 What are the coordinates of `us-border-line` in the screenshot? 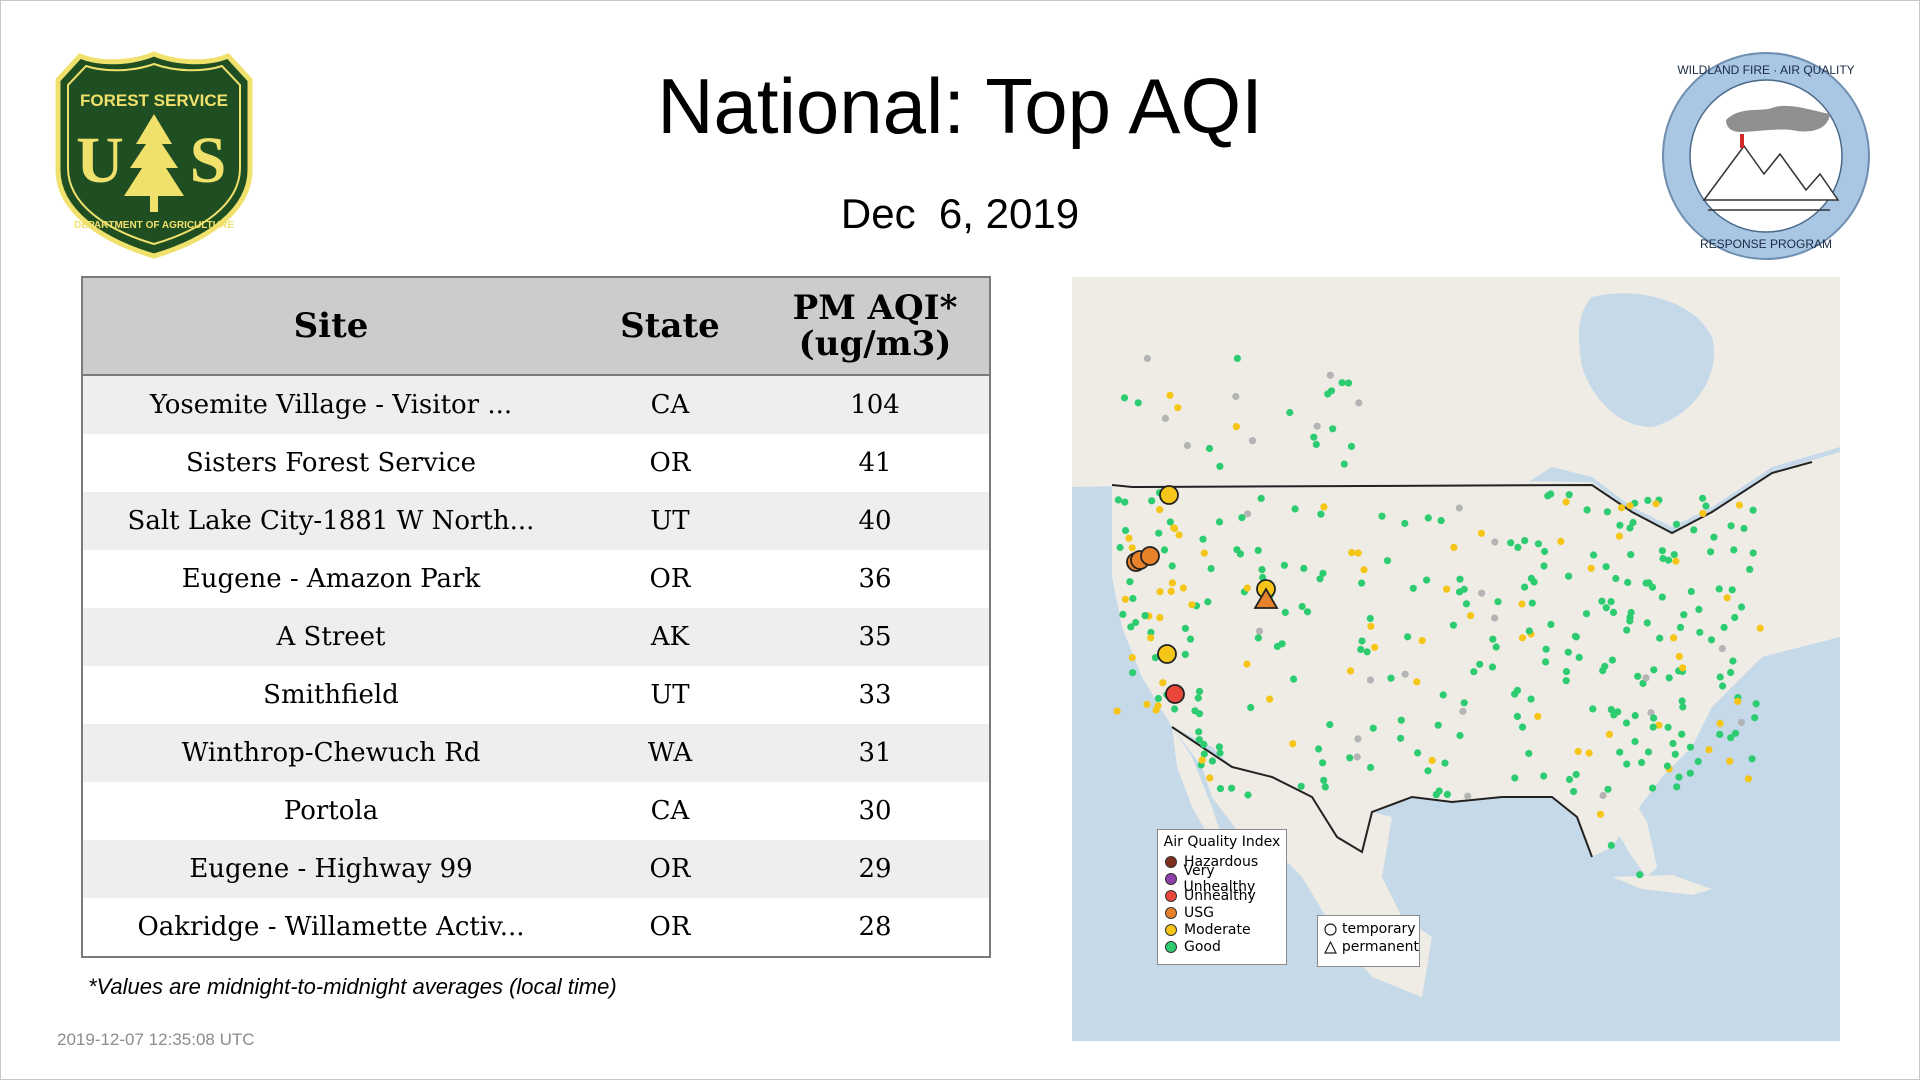 It's located at (1462, 659).